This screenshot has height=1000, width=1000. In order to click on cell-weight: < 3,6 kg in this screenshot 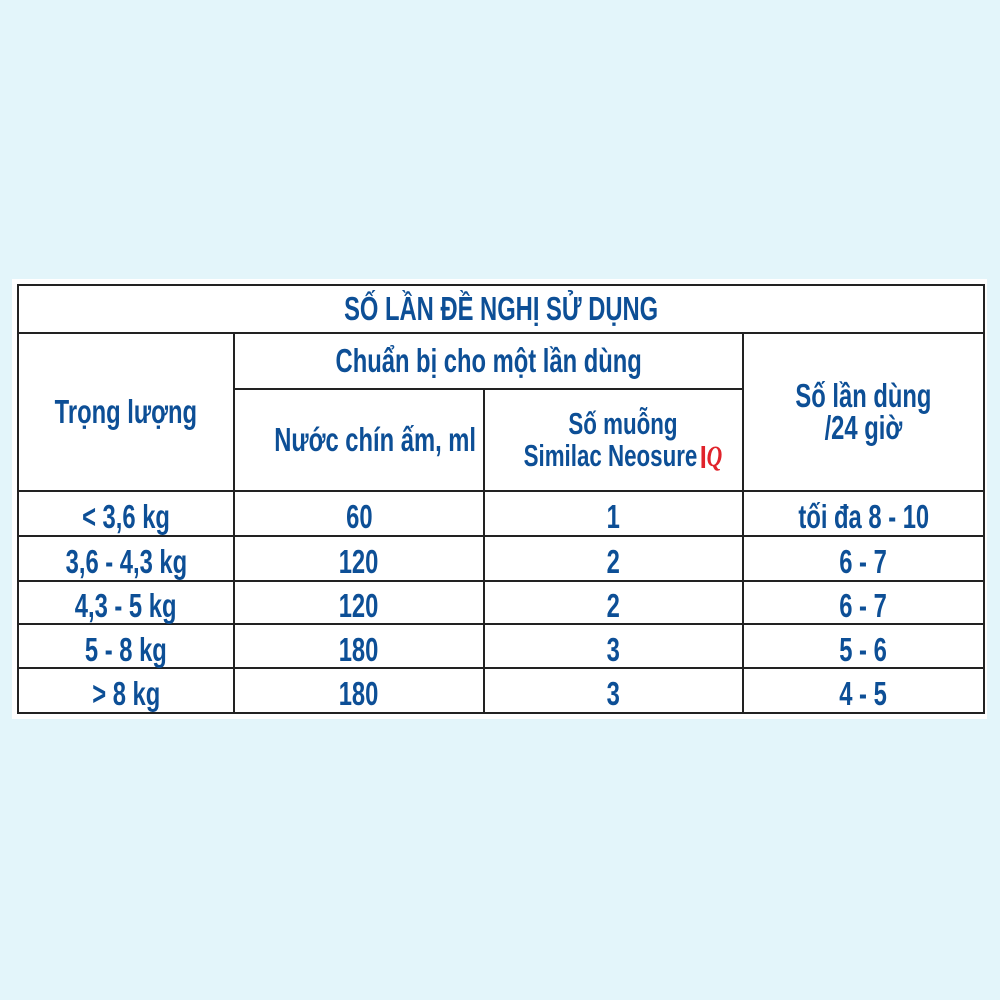, I will do `click(126, 513)`.